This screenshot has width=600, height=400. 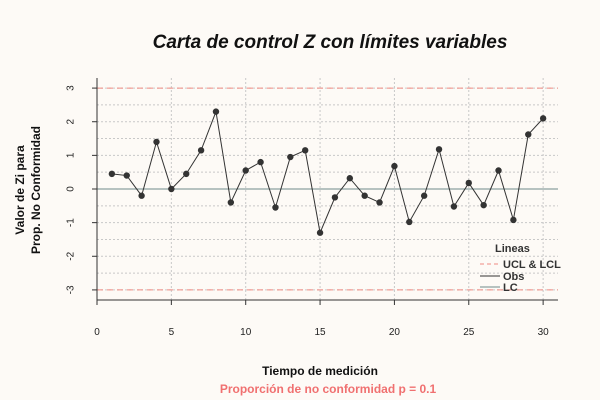 I want to click on chart-subtitle: Proporción de no conformidad p = 0.1, so click(x=328, y=389).